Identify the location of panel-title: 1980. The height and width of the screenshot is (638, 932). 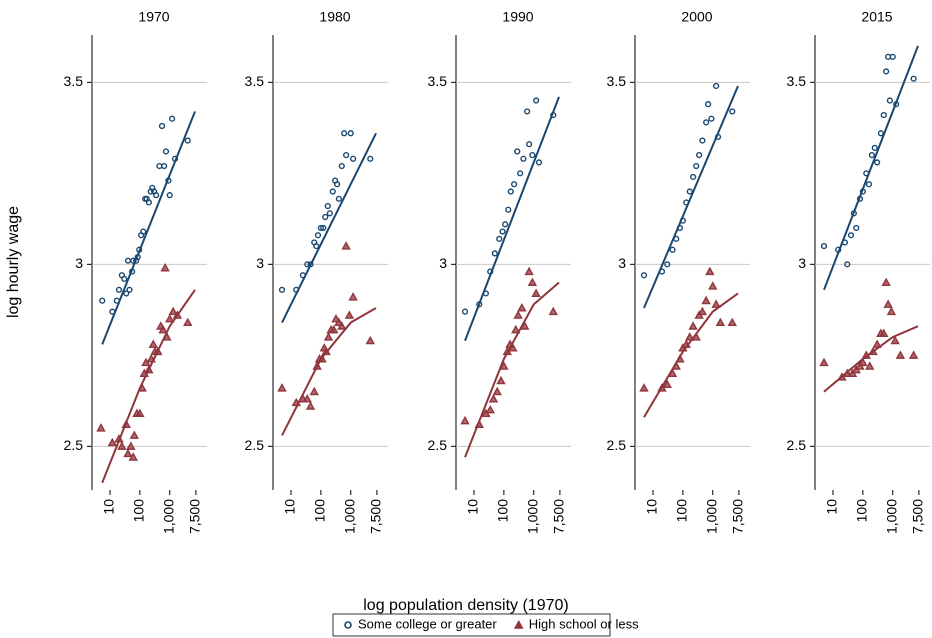
(334, 17).